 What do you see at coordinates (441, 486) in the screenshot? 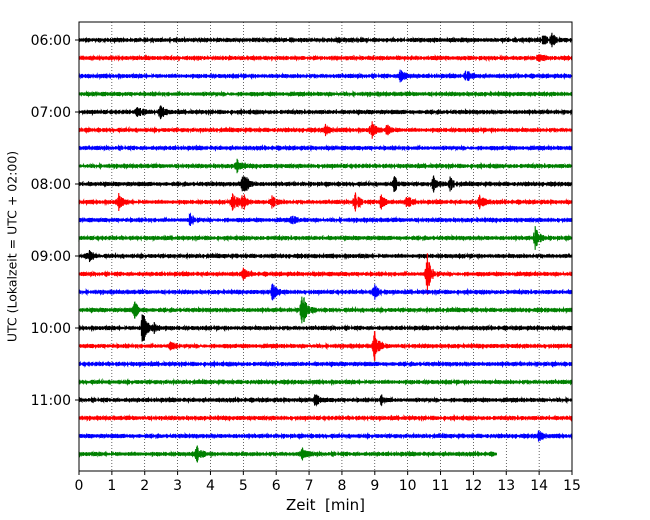
I see `x-tick-label: 11` at bounding box center [441, 486].